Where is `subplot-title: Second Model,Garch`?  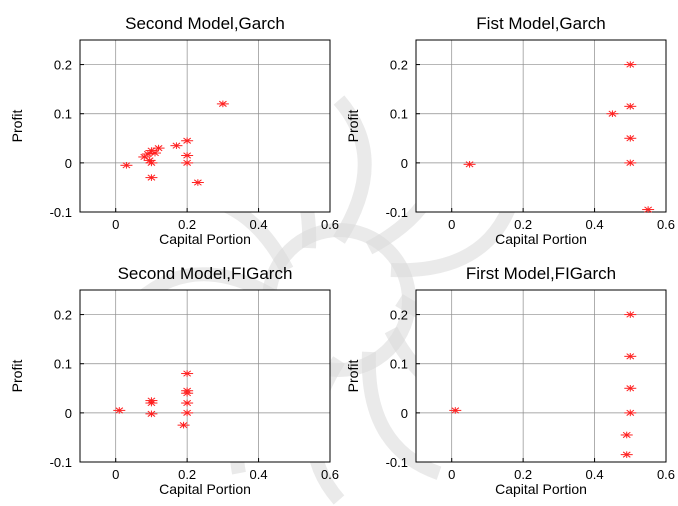
subplot-title: Second Model,Garch is located at coordinates (205, 23).